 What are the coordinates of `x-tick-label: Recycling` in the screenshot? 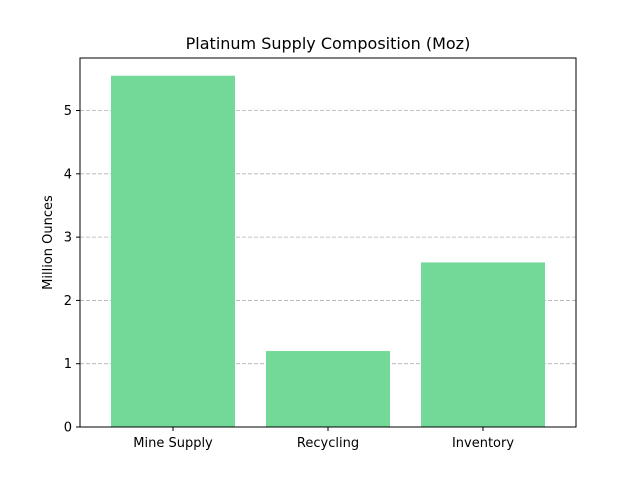 It's located at (328, 443).